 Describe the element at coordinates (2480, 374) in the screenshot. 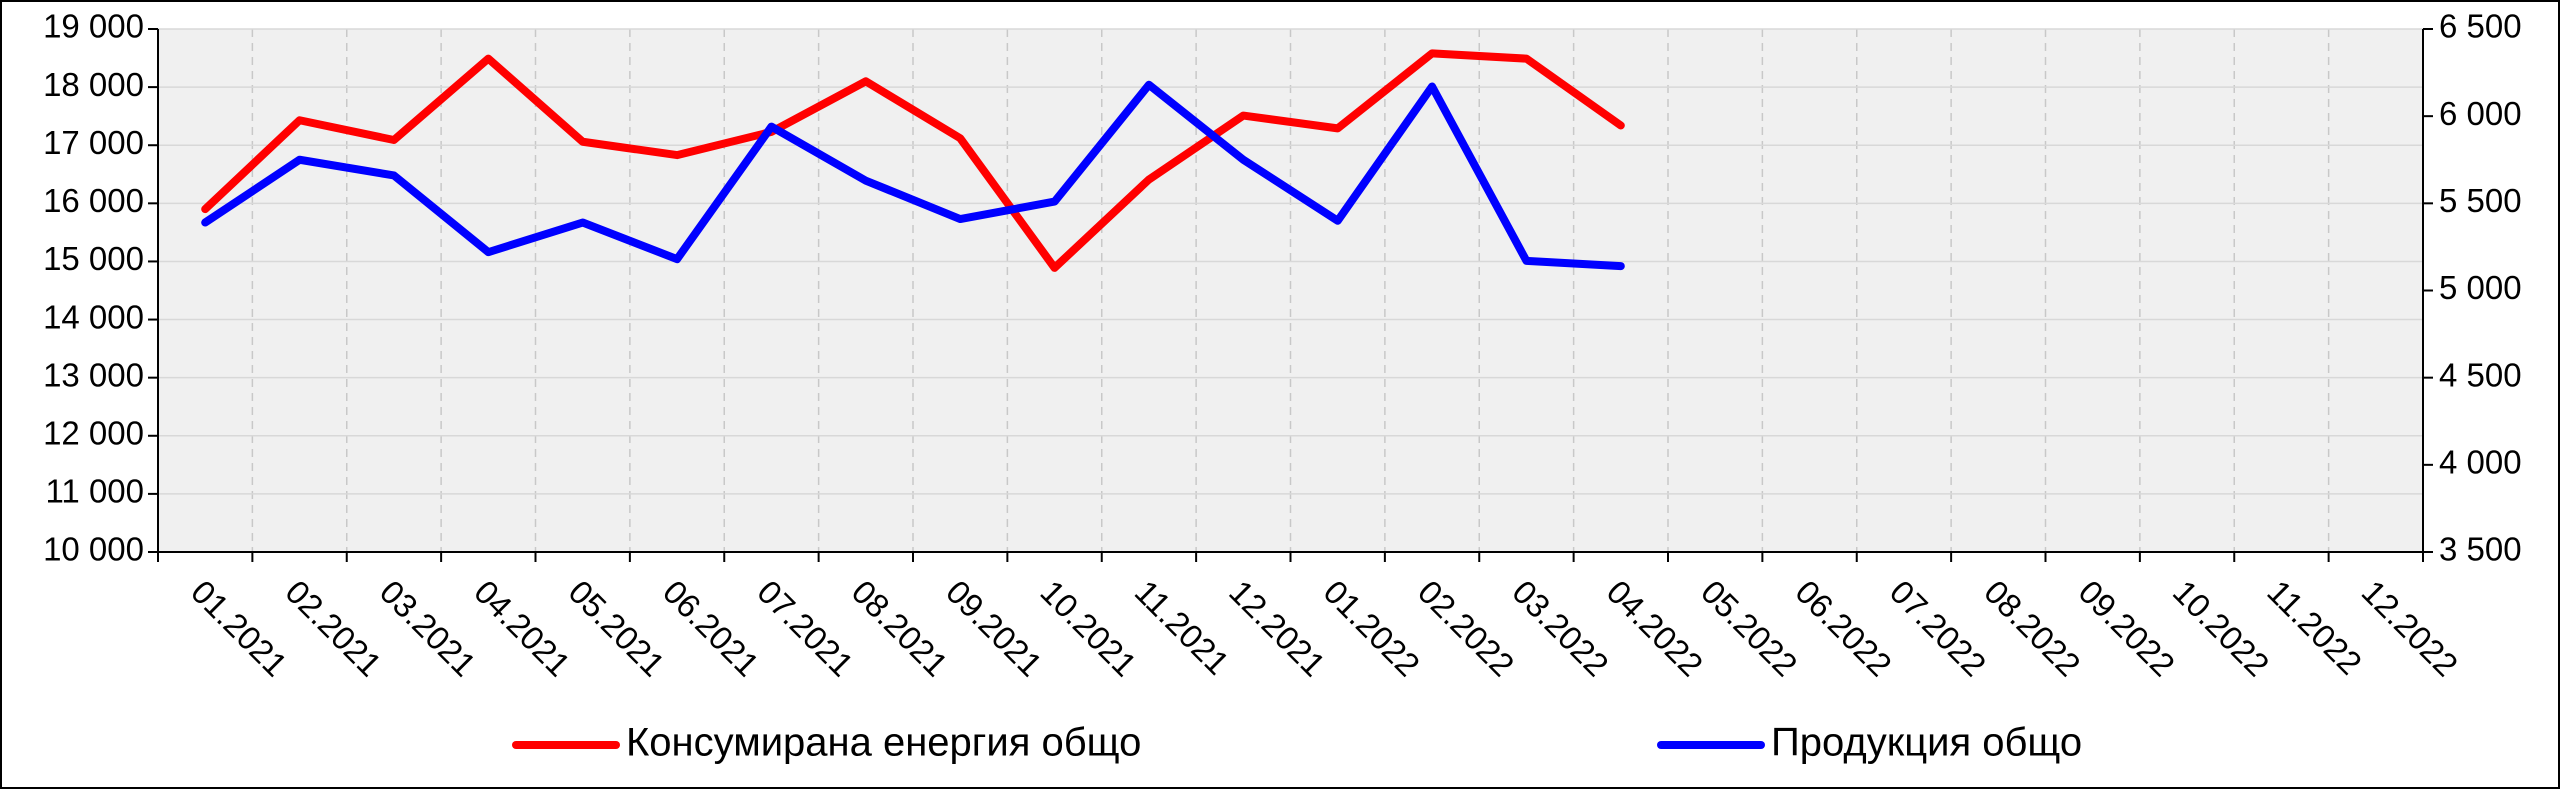

I see `y2-tick-label: 4 500` at that location.